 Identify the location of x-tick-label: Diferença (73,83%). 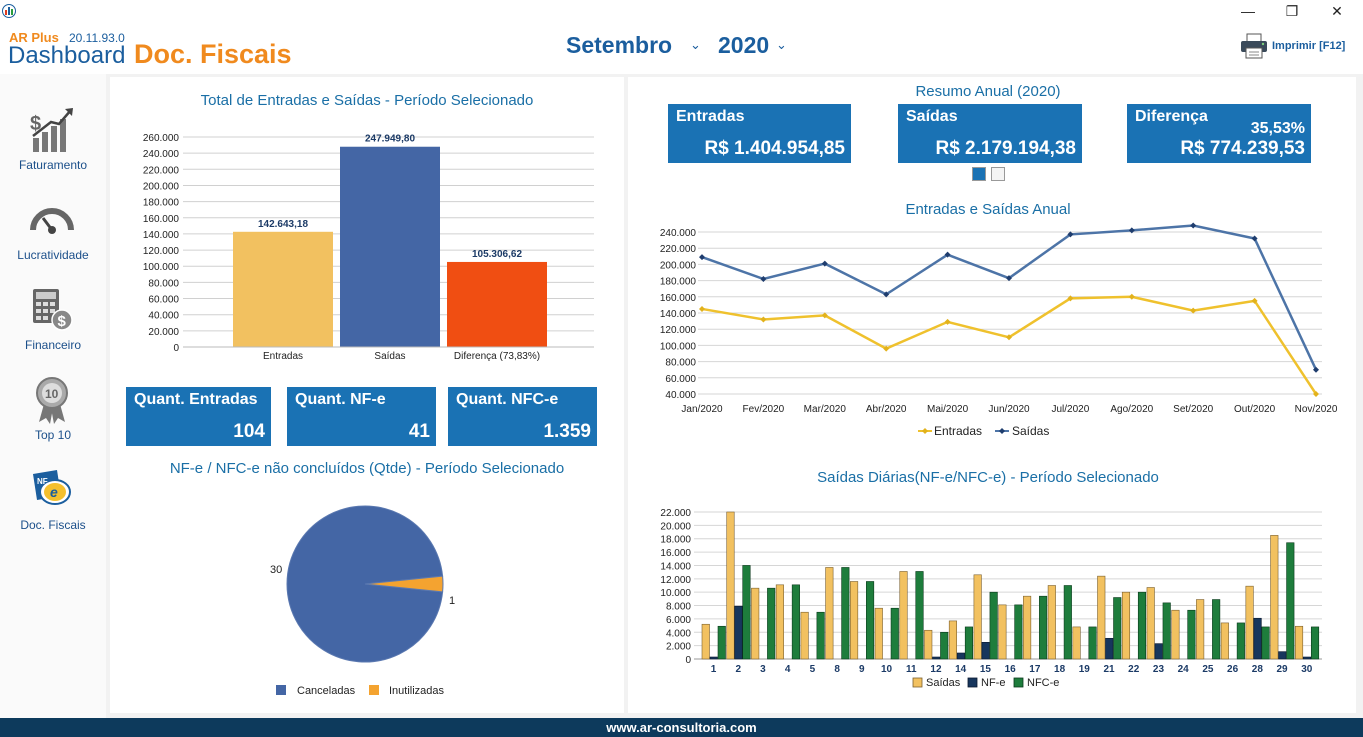
(497, 356).